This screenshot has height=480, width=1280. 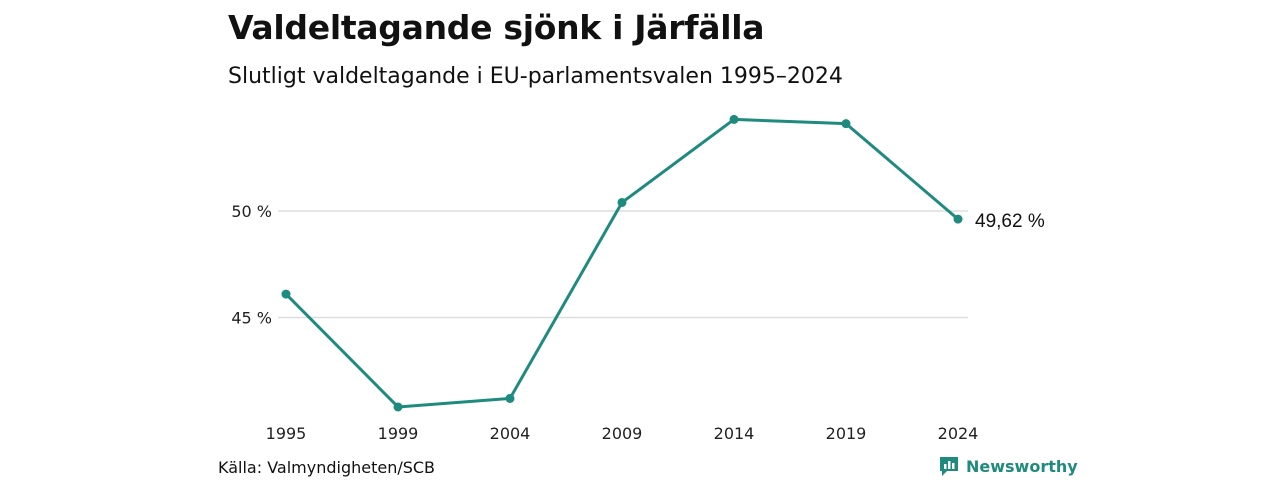 I want to click on x-axis-ticks: 1995 1999 2004 2009 2014 2019 2024, so click(x=622, y=433).